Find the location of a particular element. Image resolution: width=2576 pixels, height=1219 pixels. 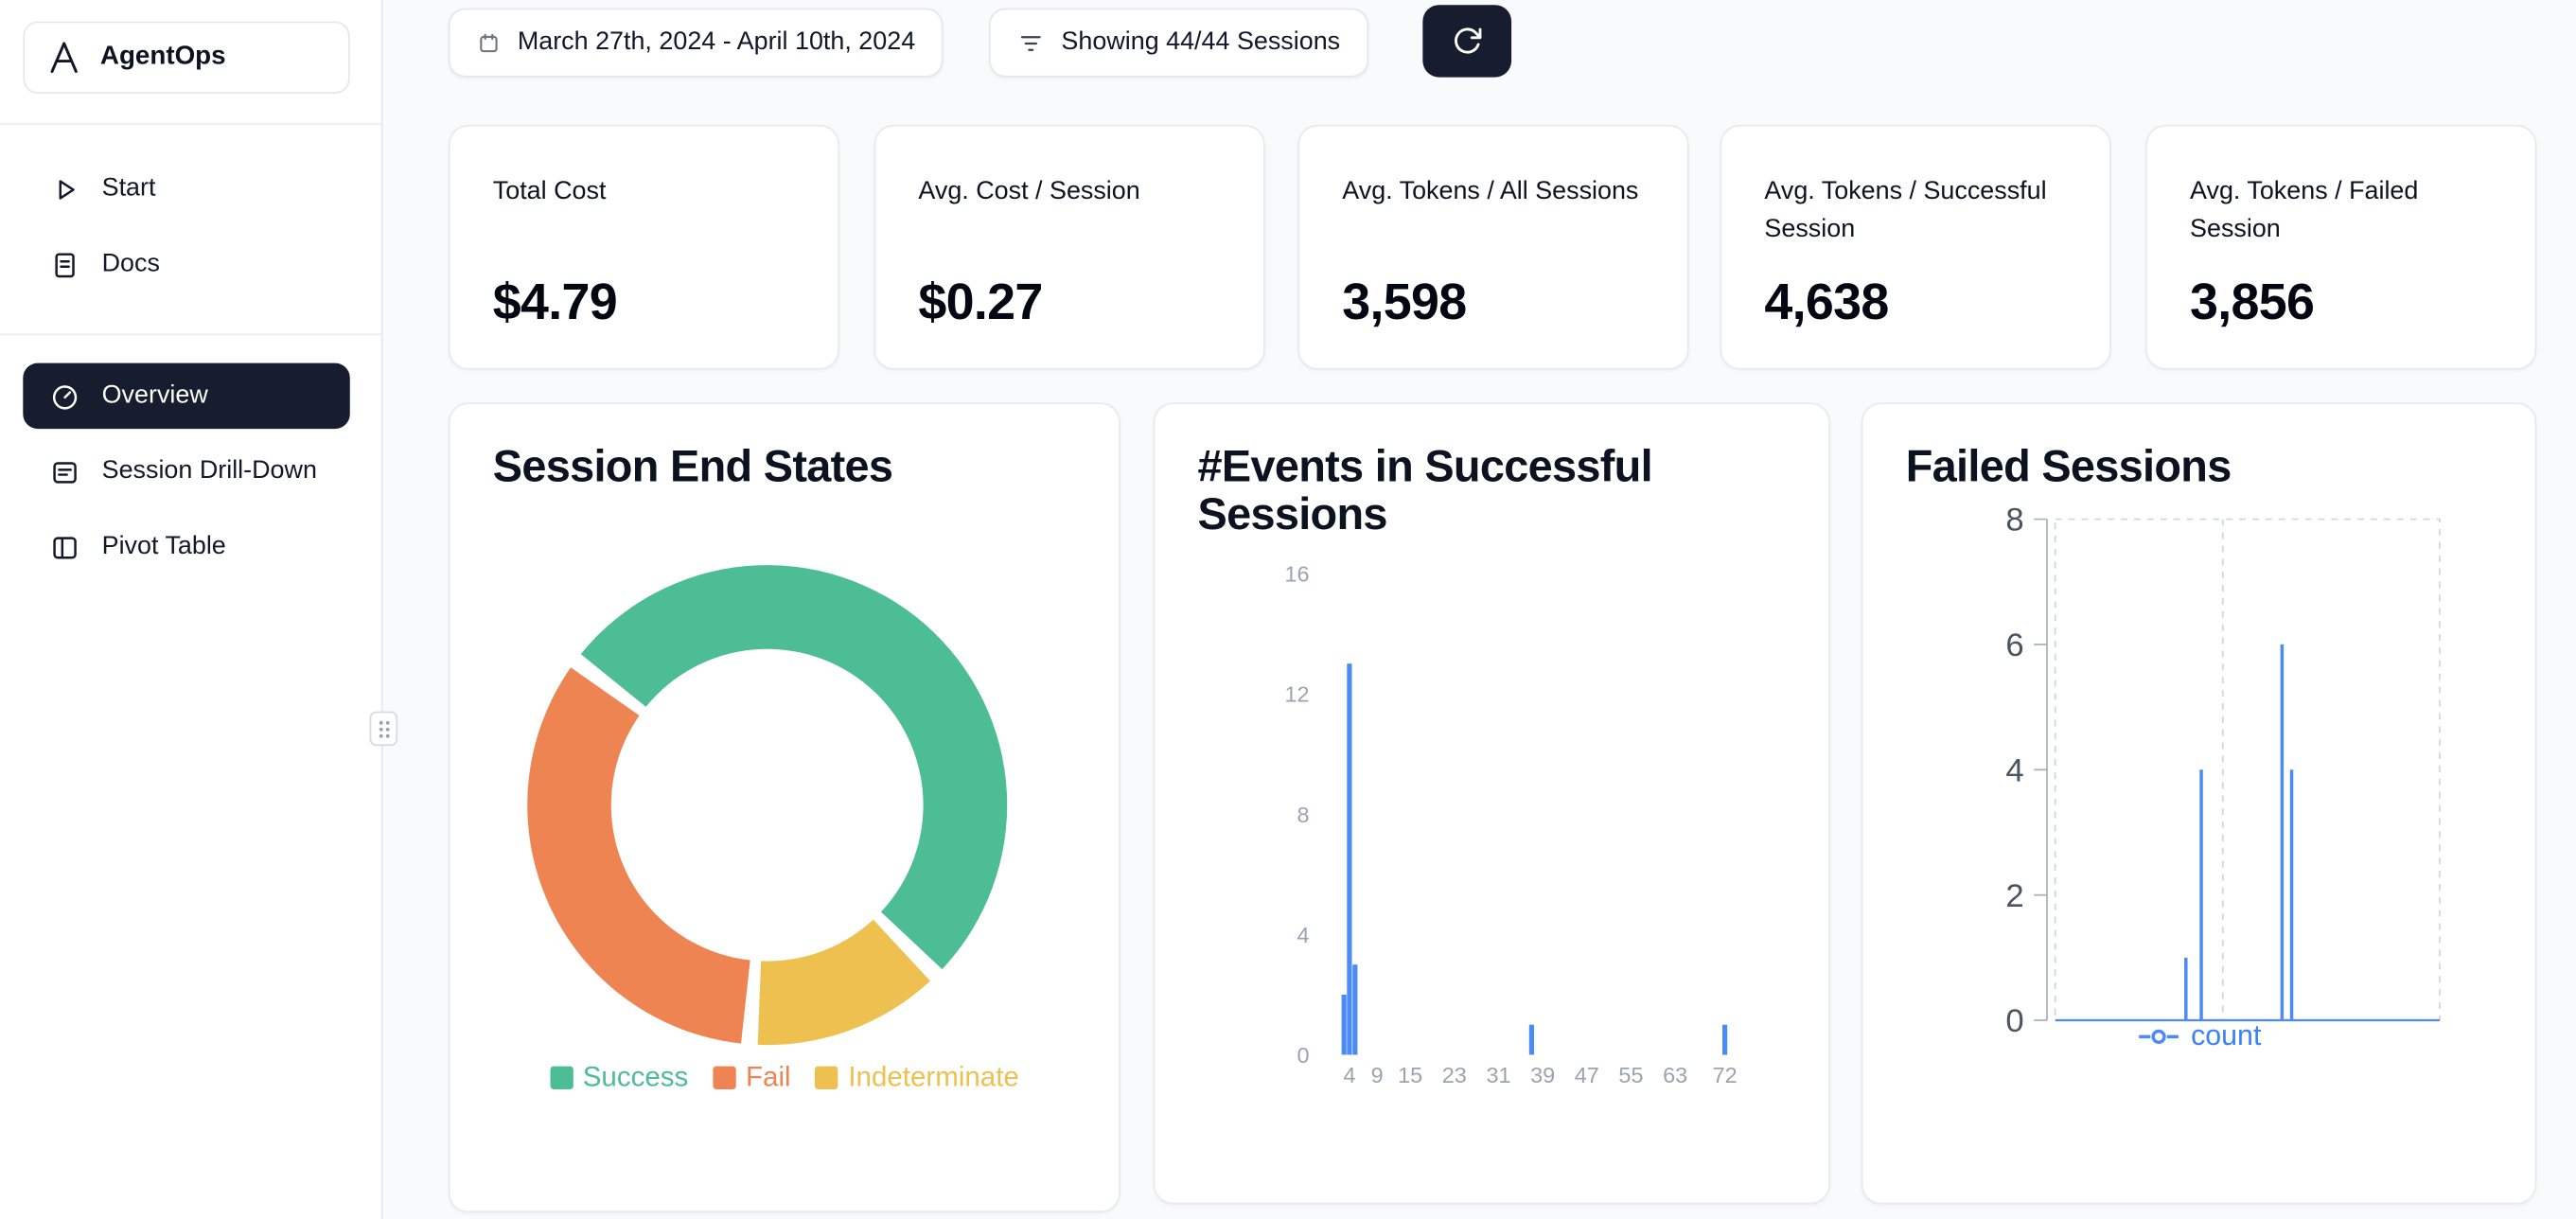

svg-text: 12 is located at coordinates (1297, 694).